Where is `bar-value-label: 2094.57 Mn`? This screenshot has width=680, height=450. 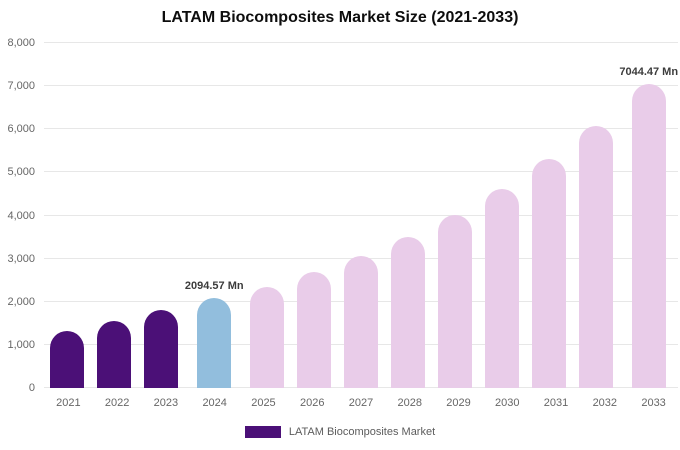
bar-value-label: 2094.57 Mn is located at coordinates (214, 285).